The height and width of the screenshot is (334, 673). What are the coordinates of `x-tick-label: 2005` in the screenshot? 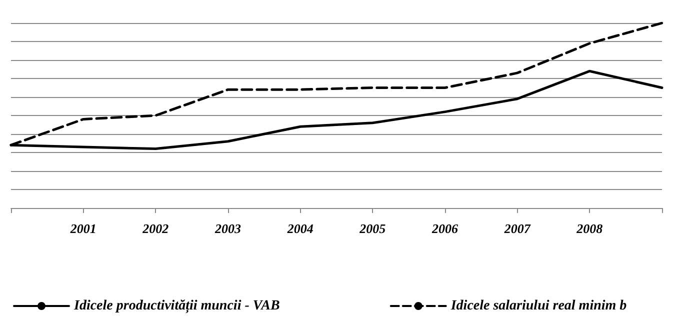 It's located at (372, 228).